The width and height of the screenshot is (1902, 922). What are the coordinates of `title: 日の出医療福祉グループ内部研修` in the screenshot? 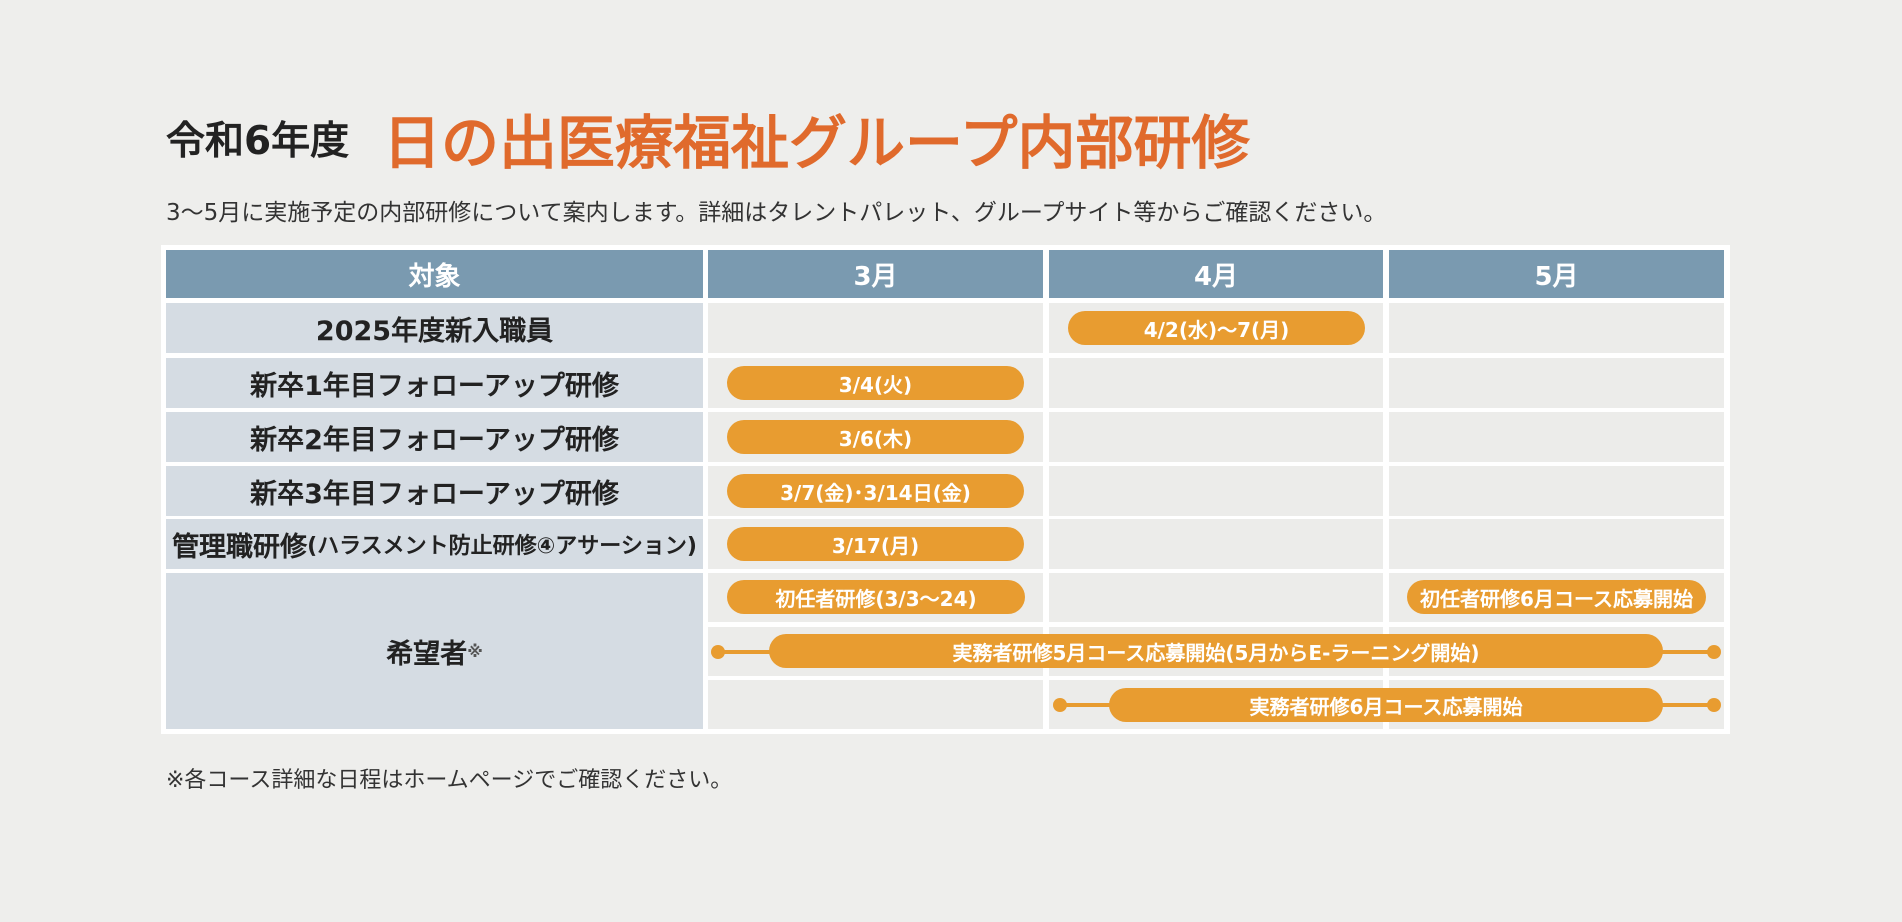 It's located at (816, 143).